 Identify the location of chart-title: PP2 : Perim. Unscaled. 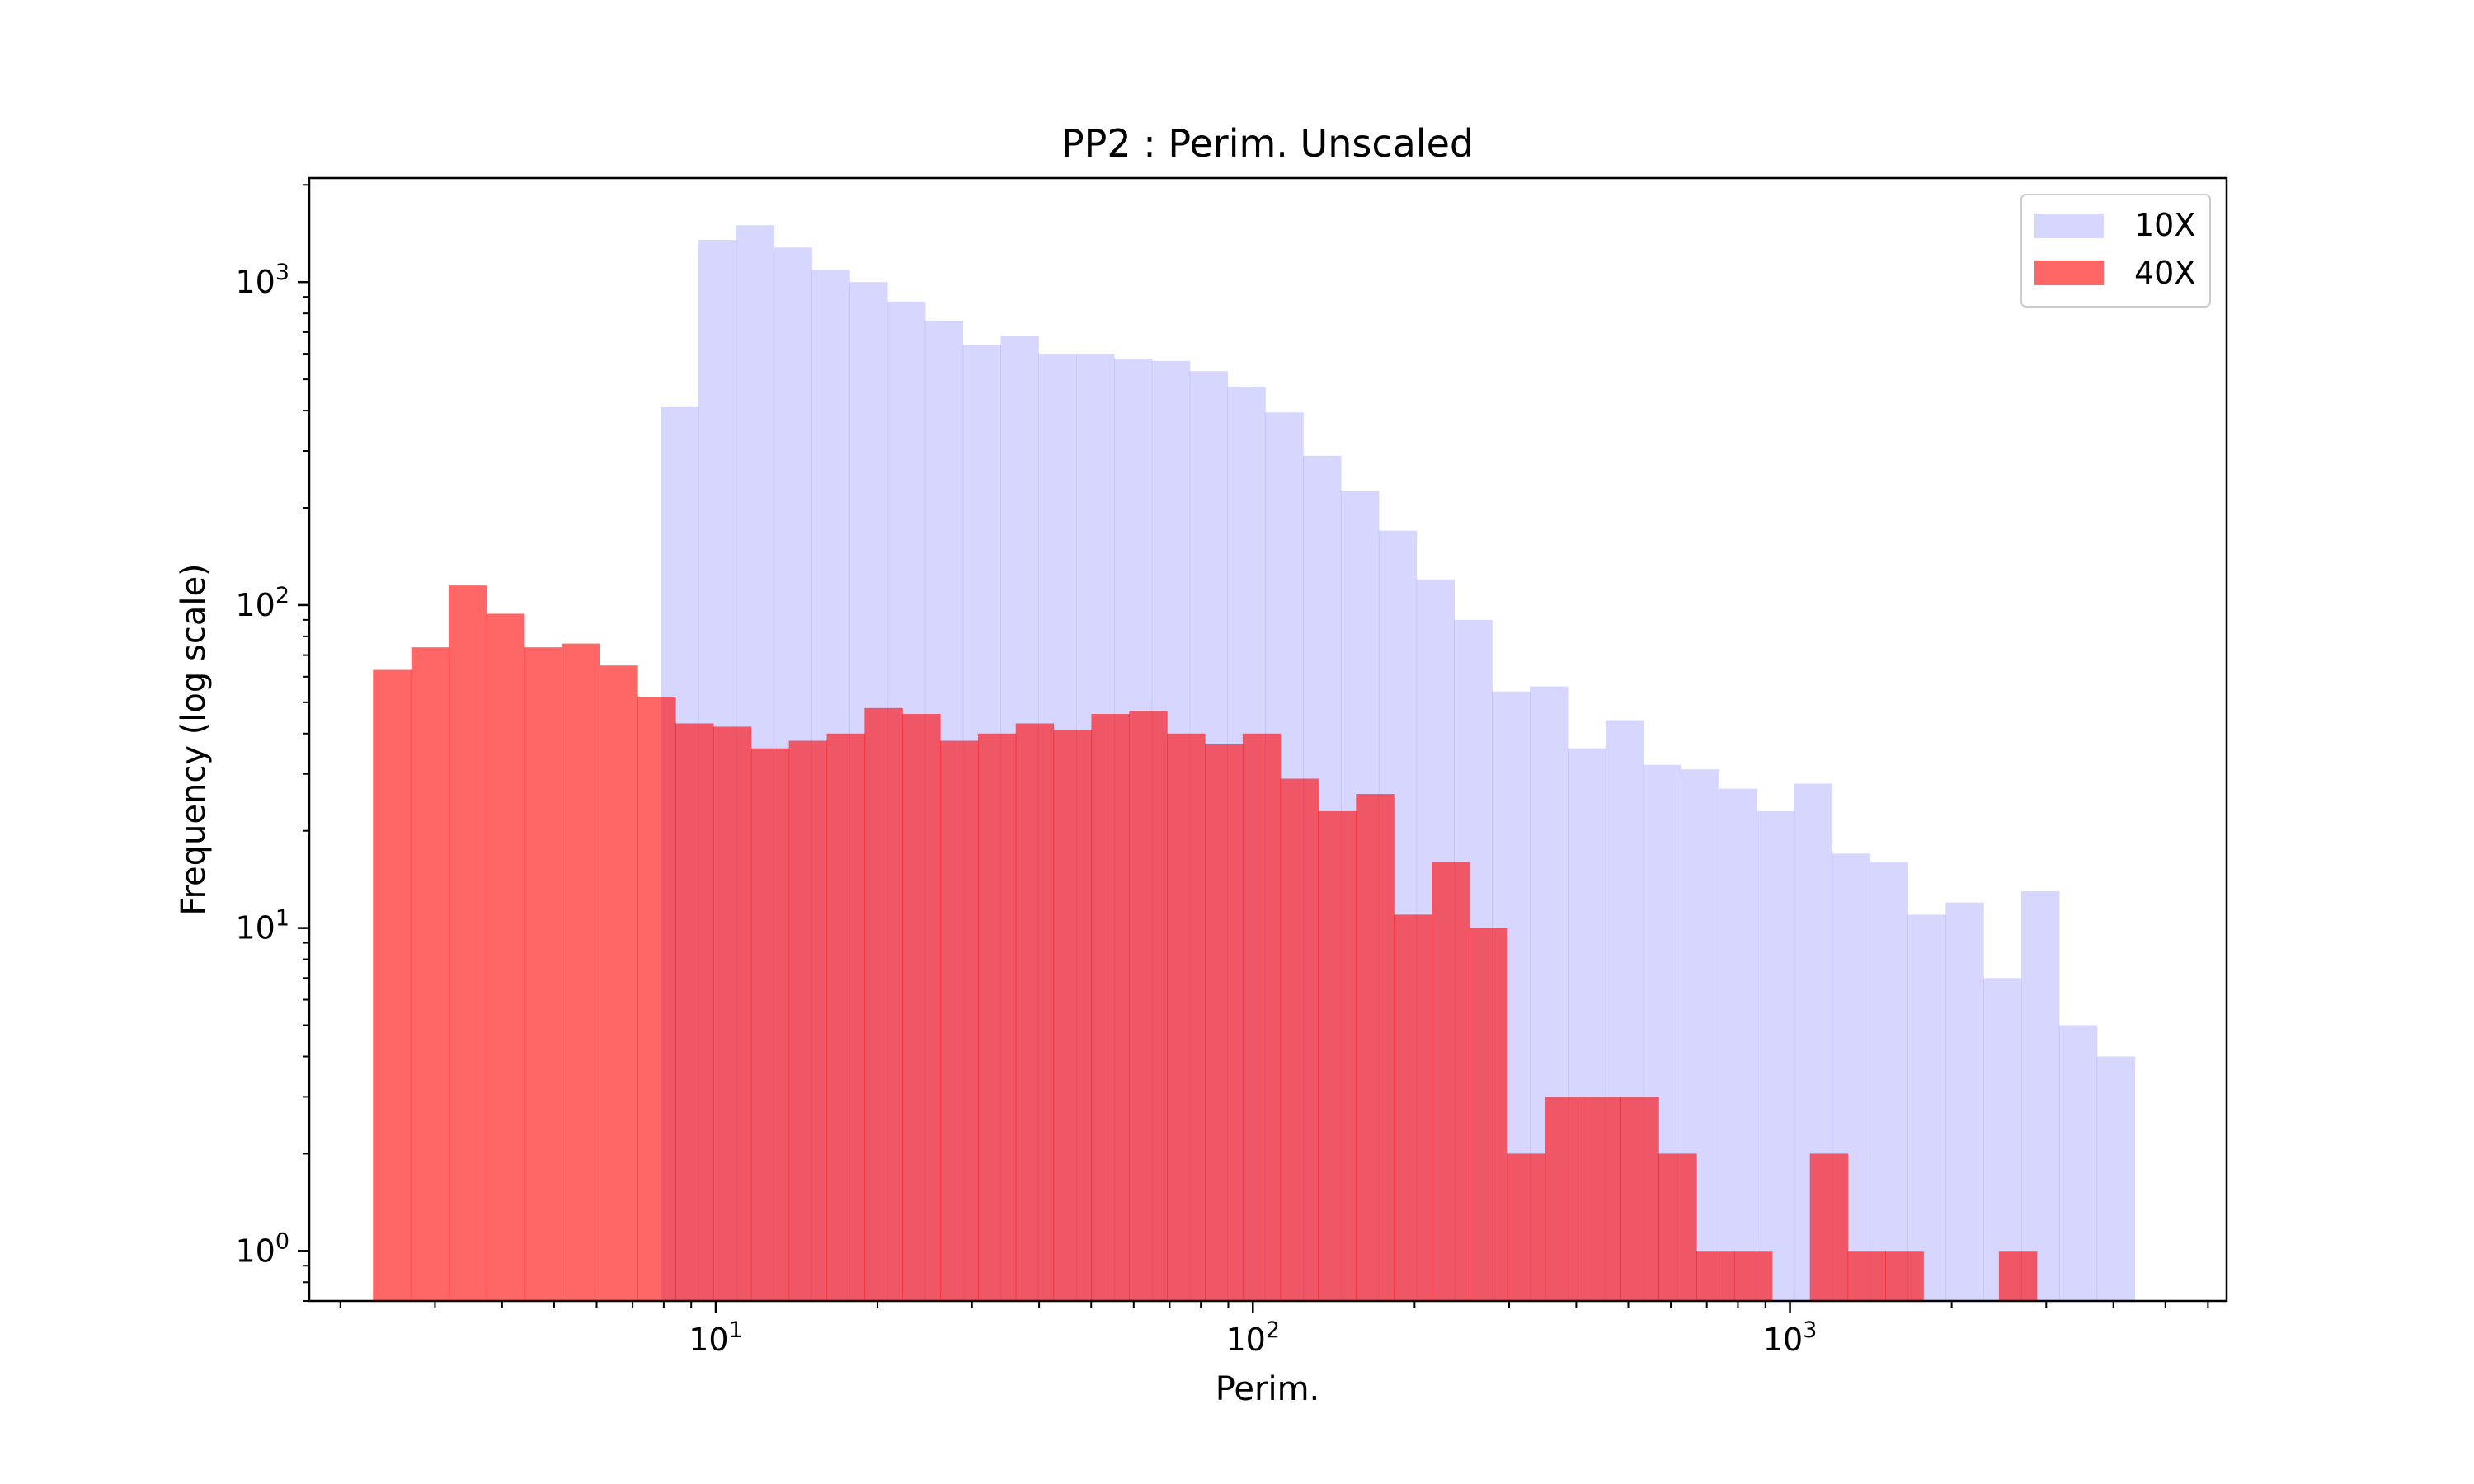
(1267, 143).